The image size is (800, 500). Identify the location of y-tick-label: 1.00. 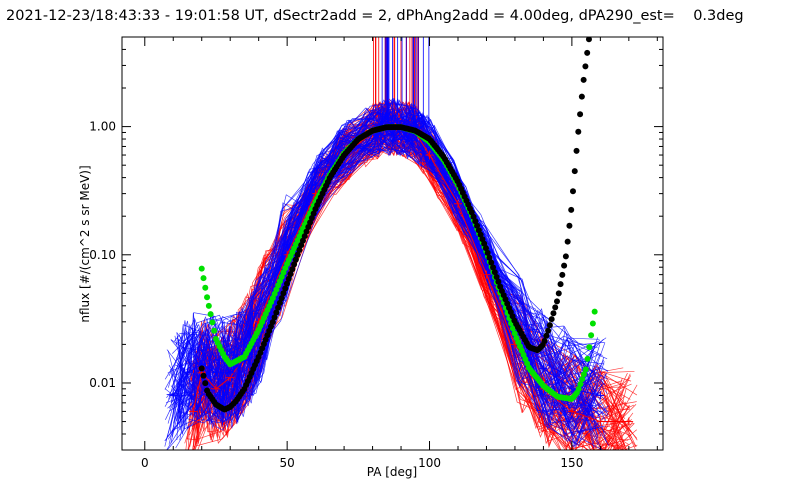
(102, 127).